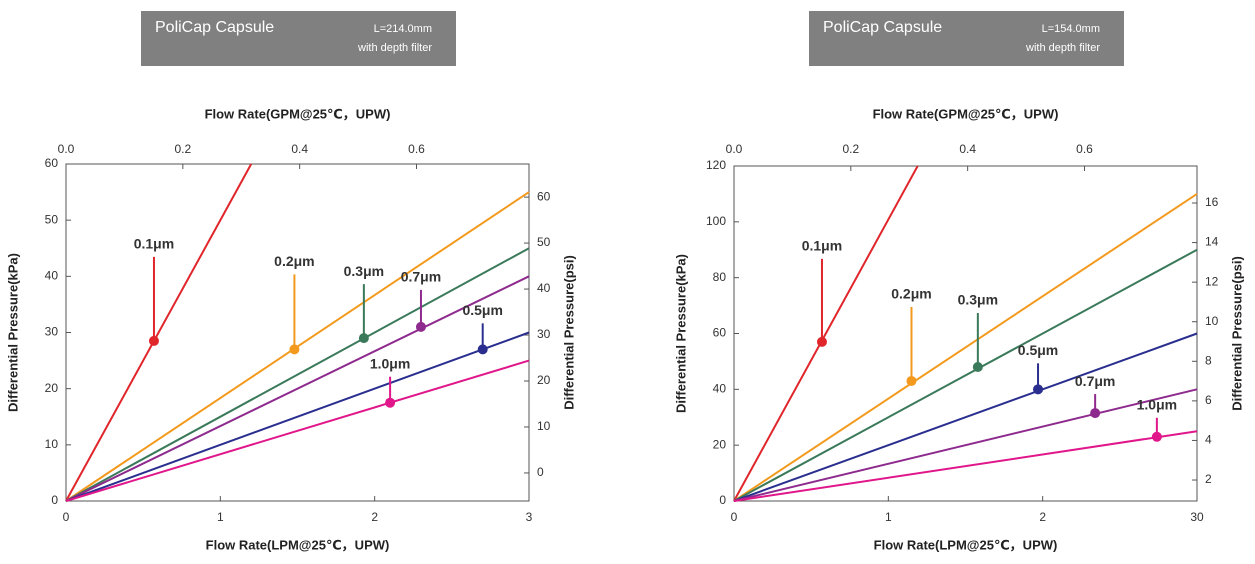  I want to click on length-label: L=214.0mm, so click(403, 29).